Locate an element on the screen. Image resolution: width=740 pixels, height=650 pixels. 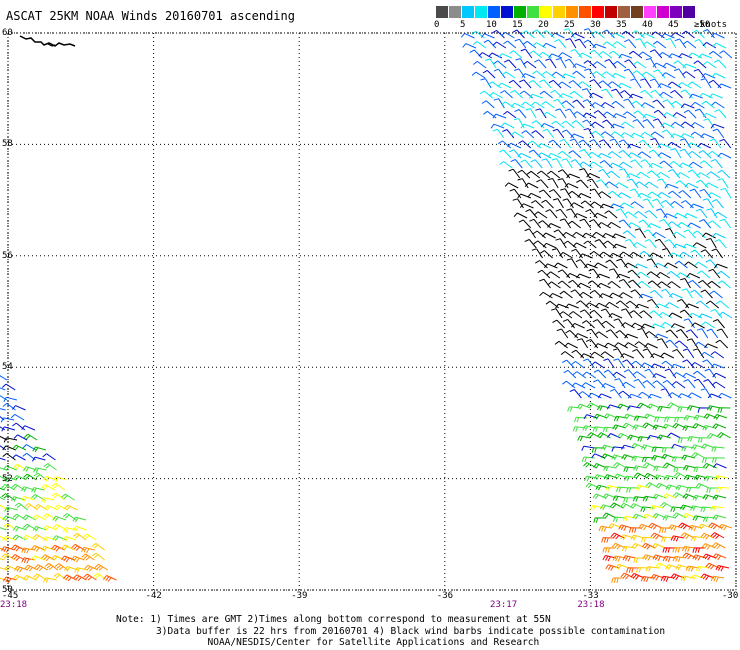
lat-tick-label: 56 is located at coordinates (7, 255).